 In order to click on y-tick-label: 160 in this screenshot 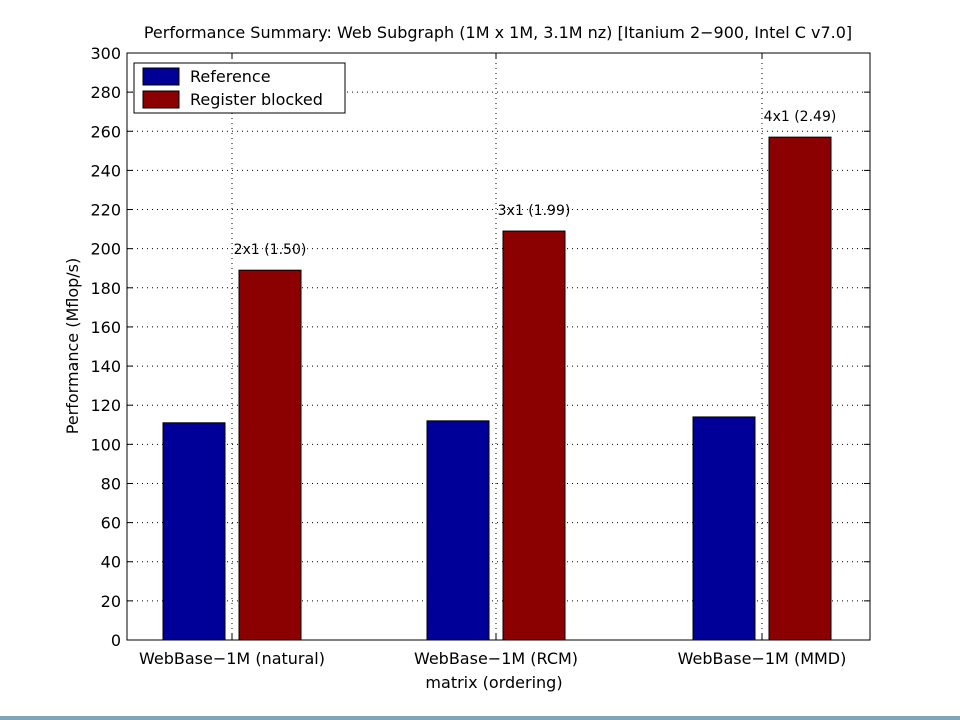, I will do `click(105, 327)`.